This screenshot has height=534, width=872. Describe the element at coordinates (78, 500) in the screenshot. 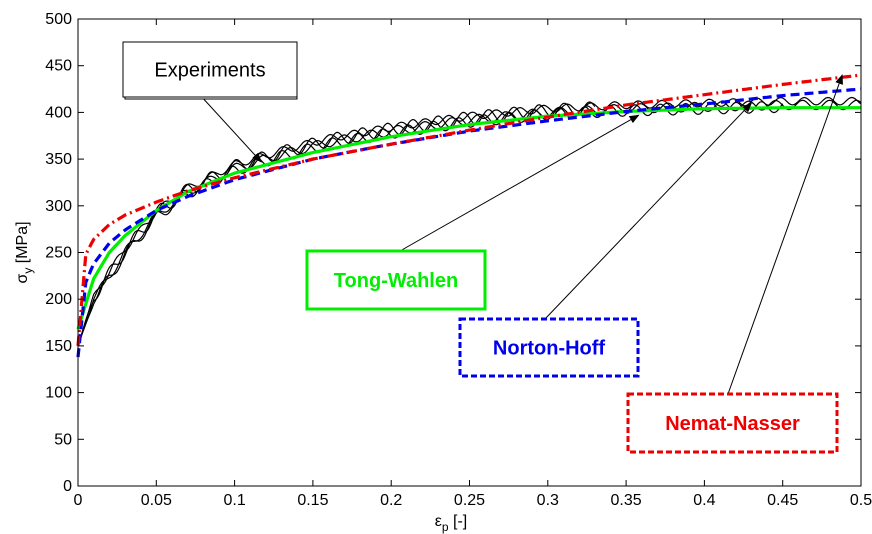

I see `x-tick-label: 0` at that location.